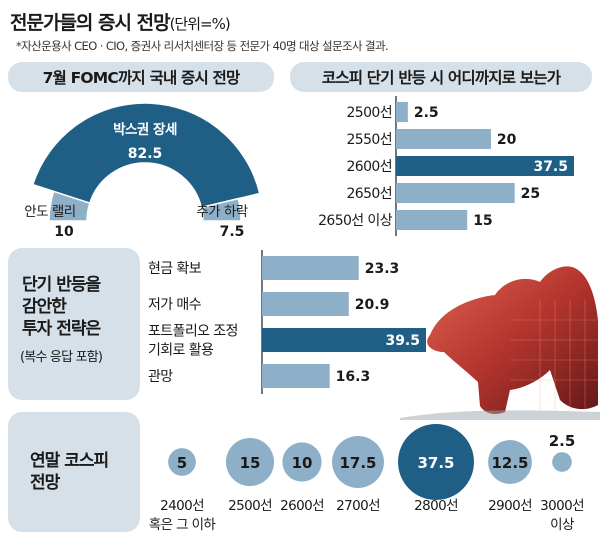 This screenshot has height=559, width=600. I want to click on bar-category-label: 2550선, so click(369, 140).